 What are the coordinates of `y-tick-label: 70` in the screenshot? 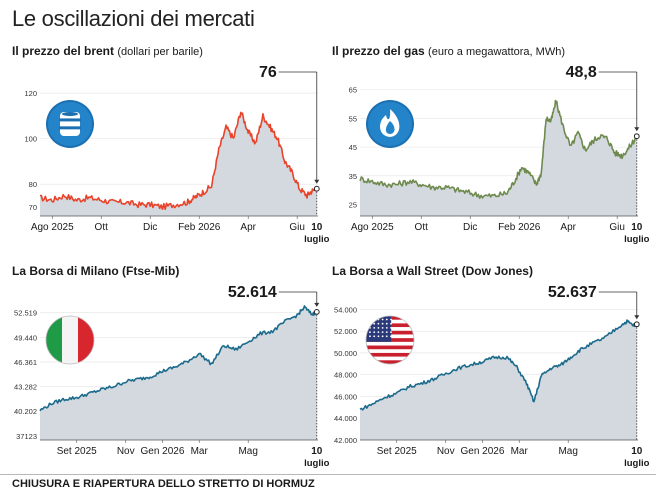 It's located at (33, 207).